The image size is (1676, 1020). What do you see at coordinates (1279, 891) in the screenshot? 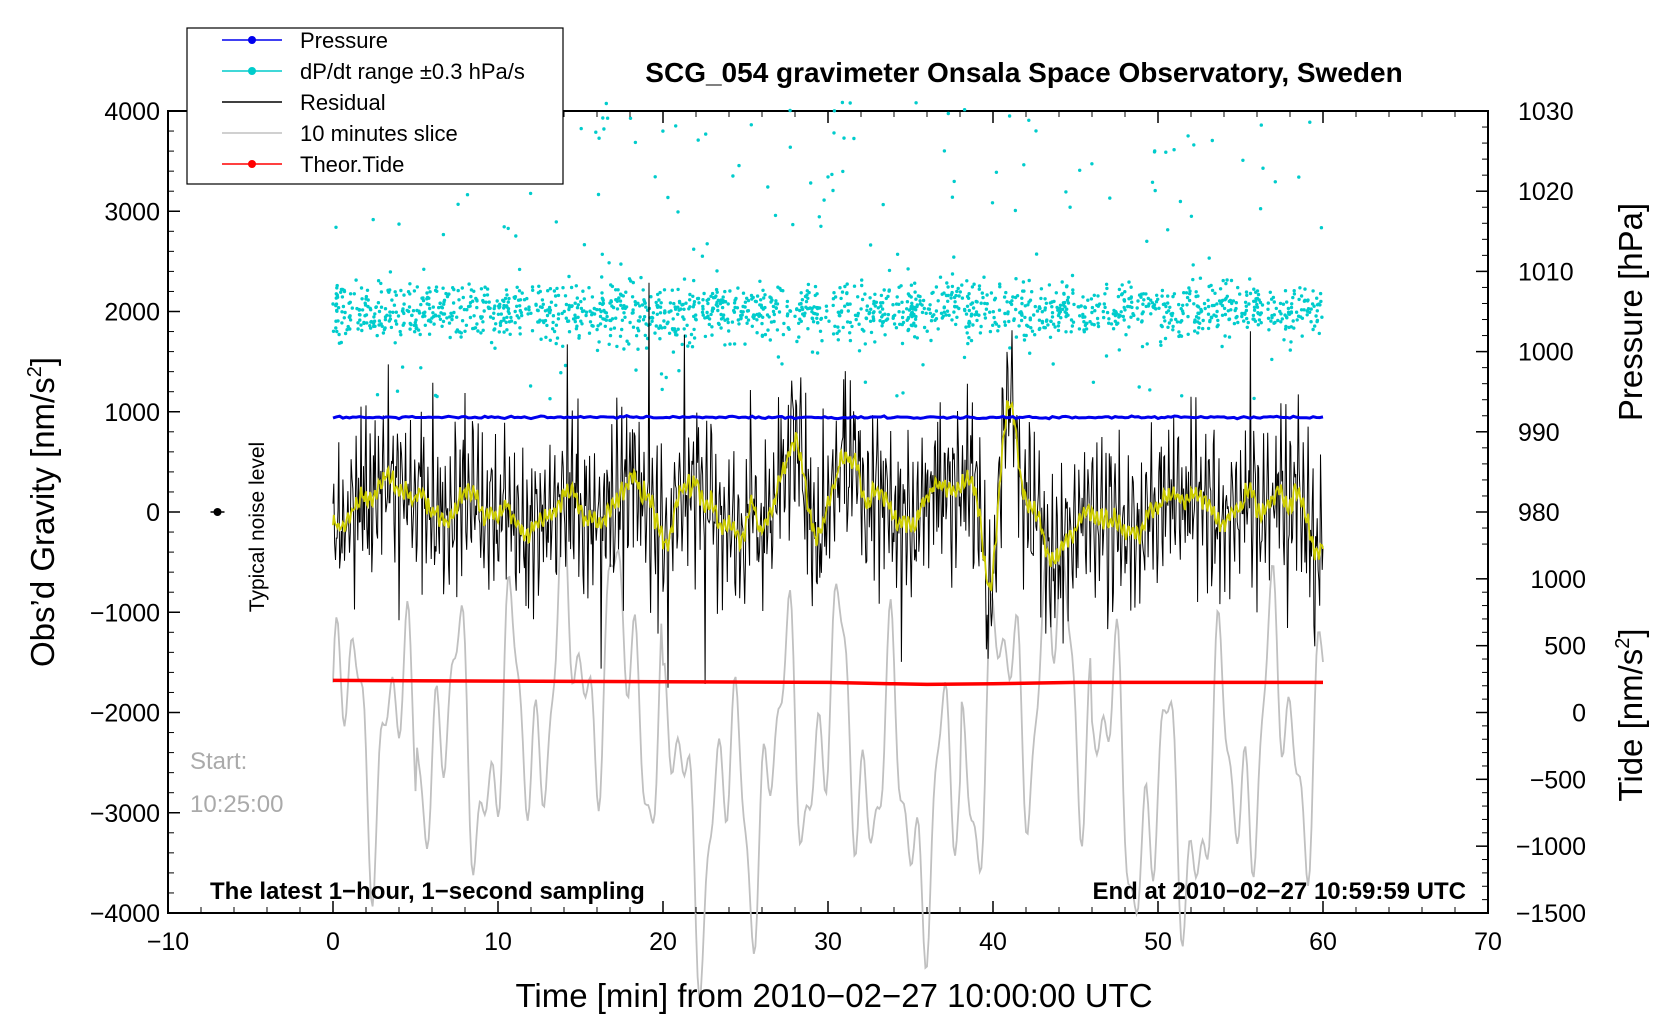
I see `end-note: End at 2010−02−27 10:59:59 UTC` at bounding box center [1279, 891].